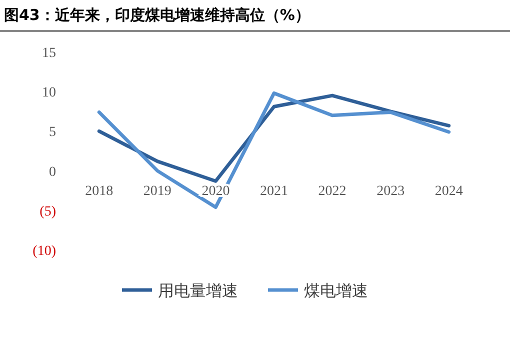  What do you see at coordinates (157, 191) in the screenshot?
I see `x-tick-label: 2019` at bounding box center [157, 191].